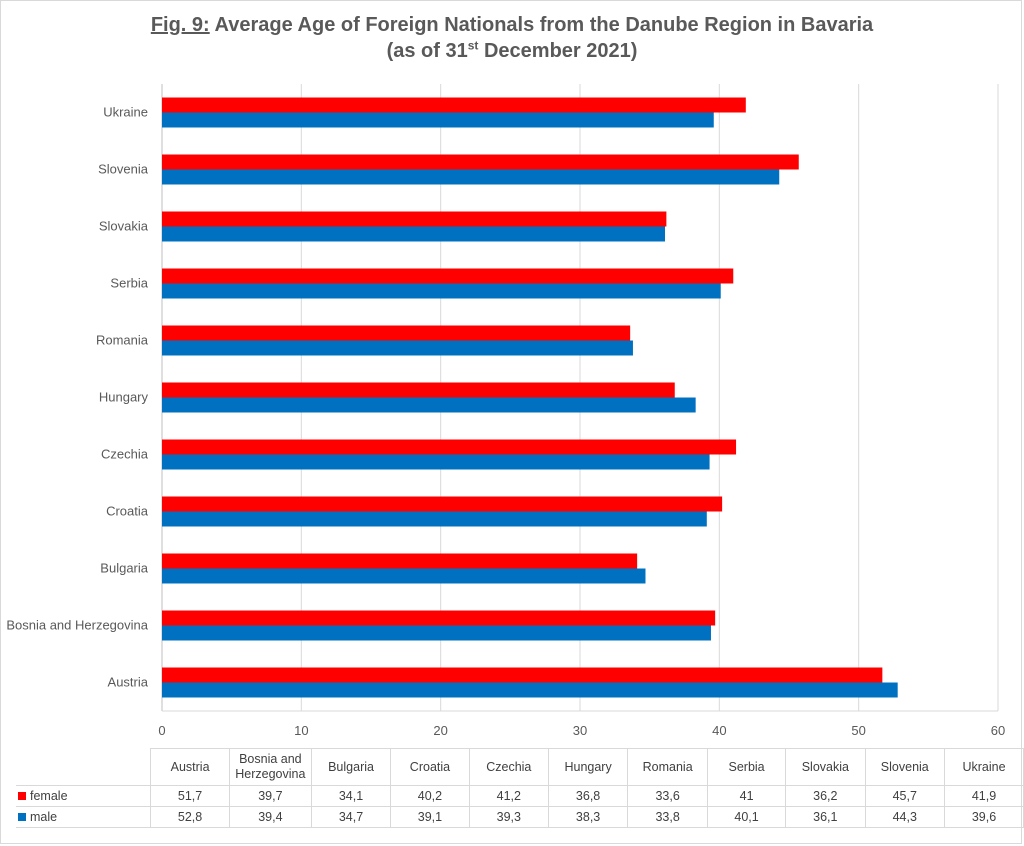  Describe the element at coordinates (123, 169) in the screenshot. I see `category-label: Slovenia` at that location.